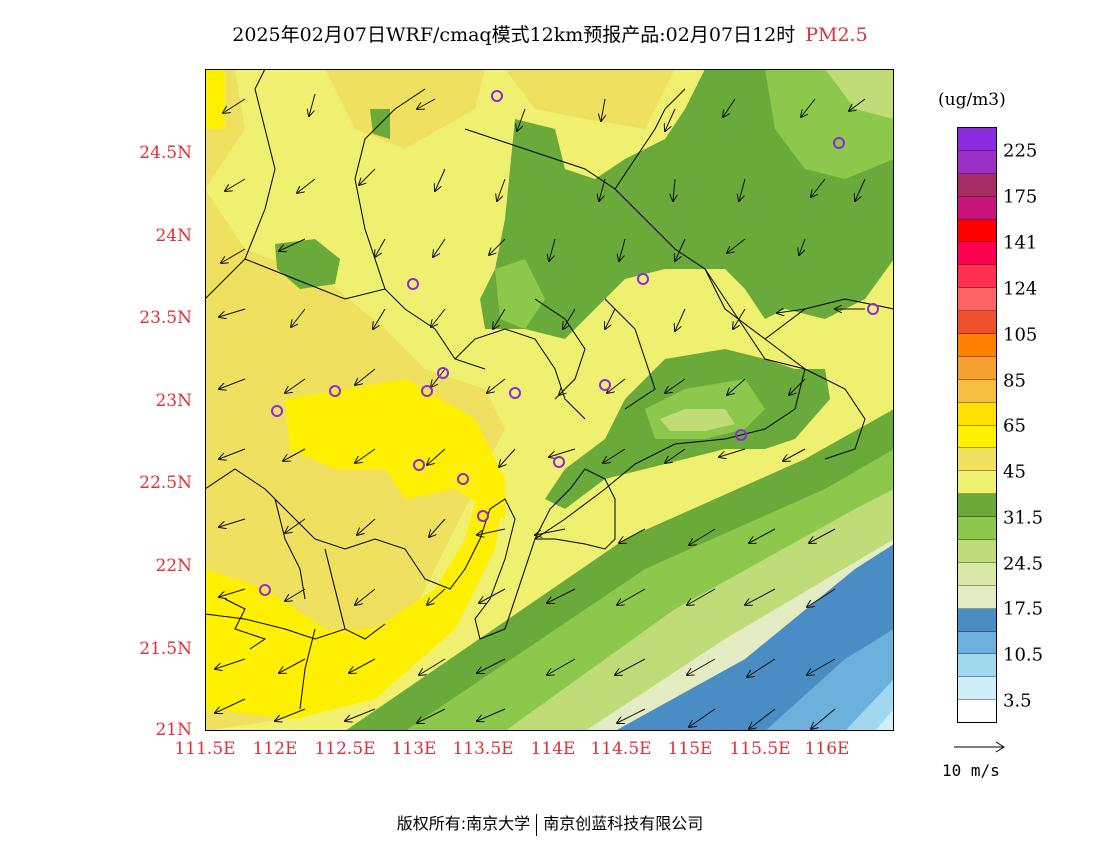  I want to click on legend-label: 31.5, so click(1023, 518).